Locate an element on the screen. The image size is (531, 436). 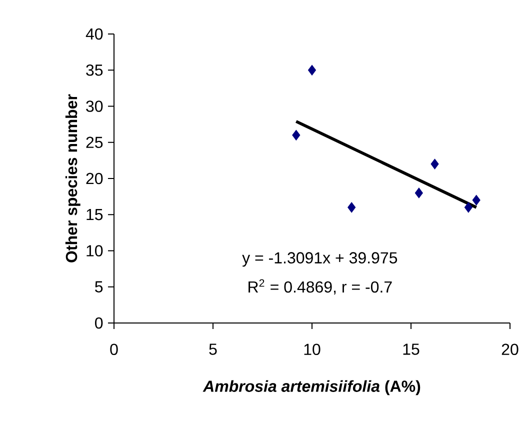
y-tick-label: 20 is located at coordinates (94, 178).